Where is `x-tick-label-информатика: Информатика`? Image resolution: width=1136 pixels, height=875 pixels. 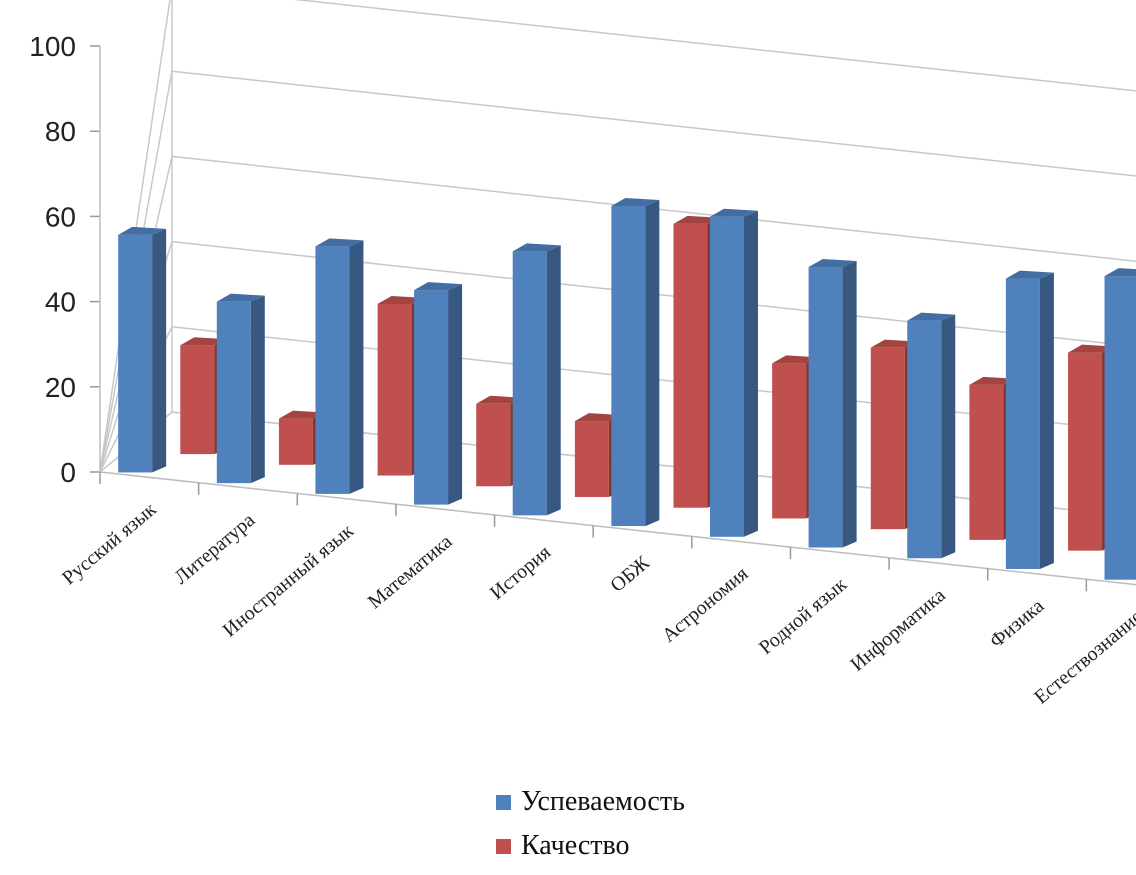
x-tick-label-информатика: Информатика is located at coordinates (897, 630).